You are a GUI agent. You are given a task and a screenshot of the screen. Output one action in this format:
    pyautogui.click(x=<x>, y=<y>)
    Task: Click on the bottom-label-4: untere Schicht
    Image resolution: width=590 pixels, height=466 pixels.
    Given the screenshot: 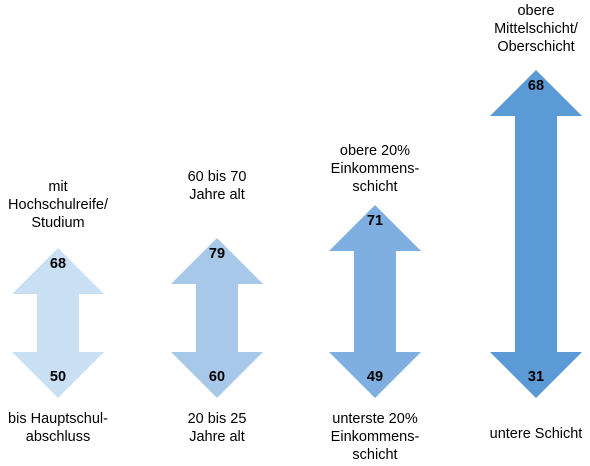 What is the action you would take?
    pyautogui.click(x=536, y=434)
    